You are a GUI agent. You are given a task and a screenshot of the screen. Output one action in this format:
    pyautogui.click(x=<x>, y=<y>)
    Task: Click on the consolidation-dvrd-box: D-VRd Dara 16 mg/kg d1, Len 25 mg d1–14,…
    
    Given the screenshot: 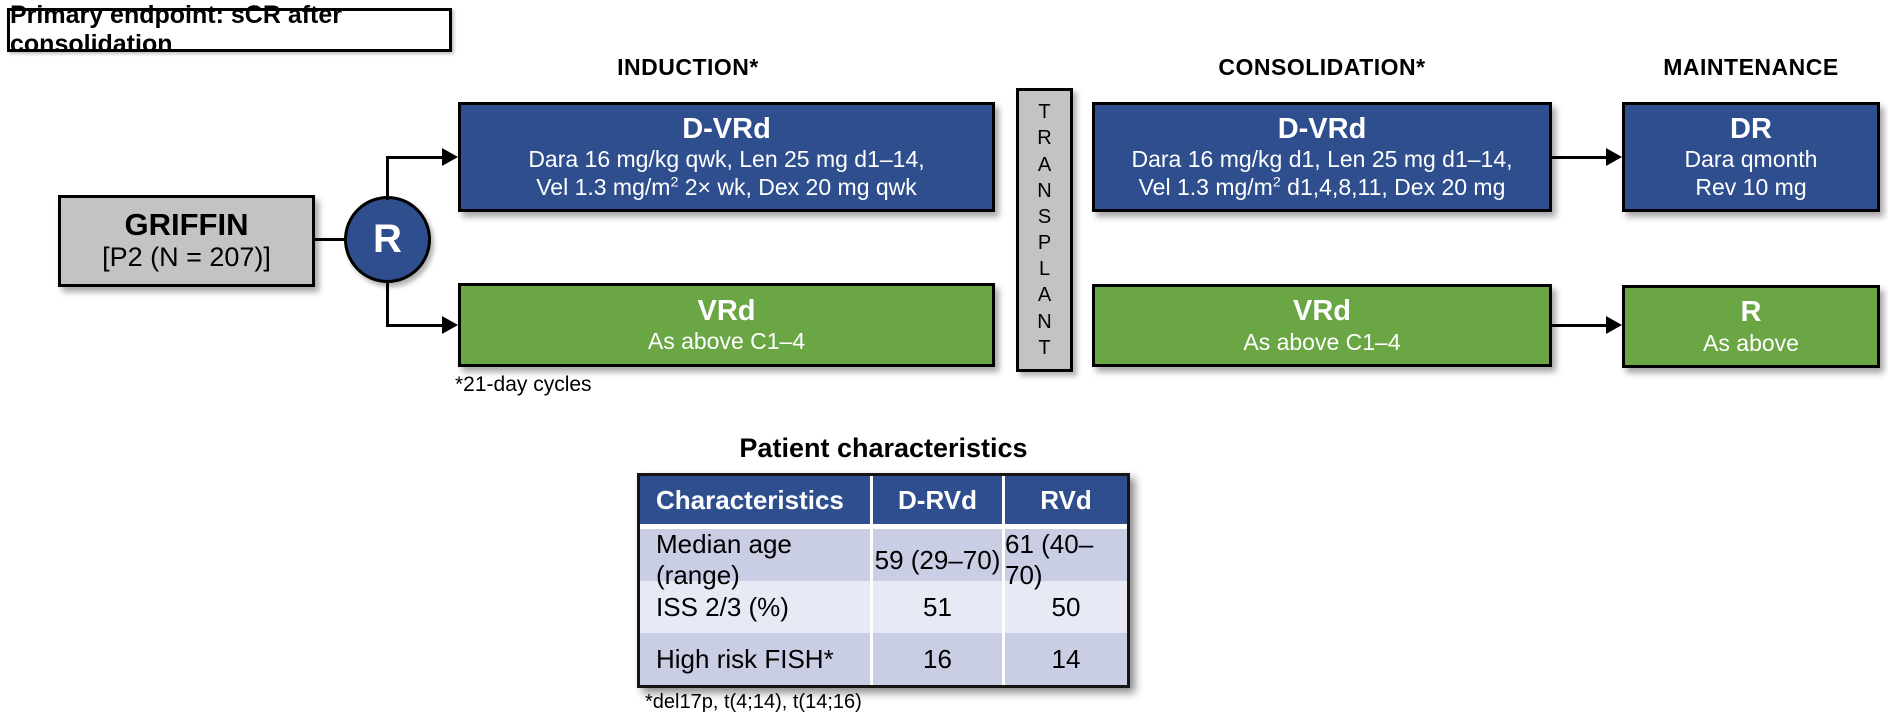 What is the action you would take?
    pyautogui.click(x=1322, y=157)
    